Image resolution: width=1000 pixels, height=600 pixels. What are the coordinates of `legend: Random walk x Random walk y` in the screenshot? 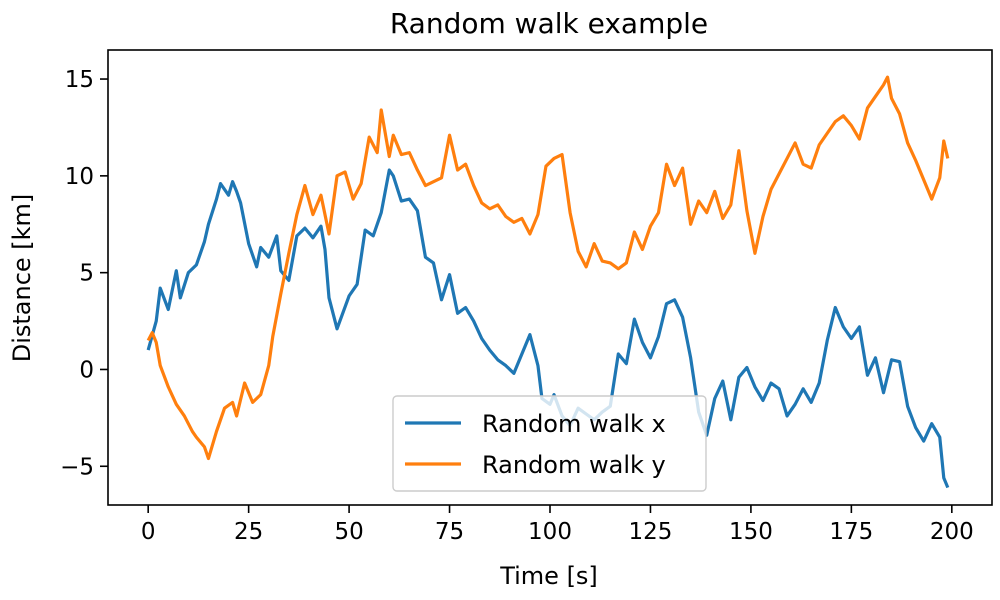 It's located at (549, 443).